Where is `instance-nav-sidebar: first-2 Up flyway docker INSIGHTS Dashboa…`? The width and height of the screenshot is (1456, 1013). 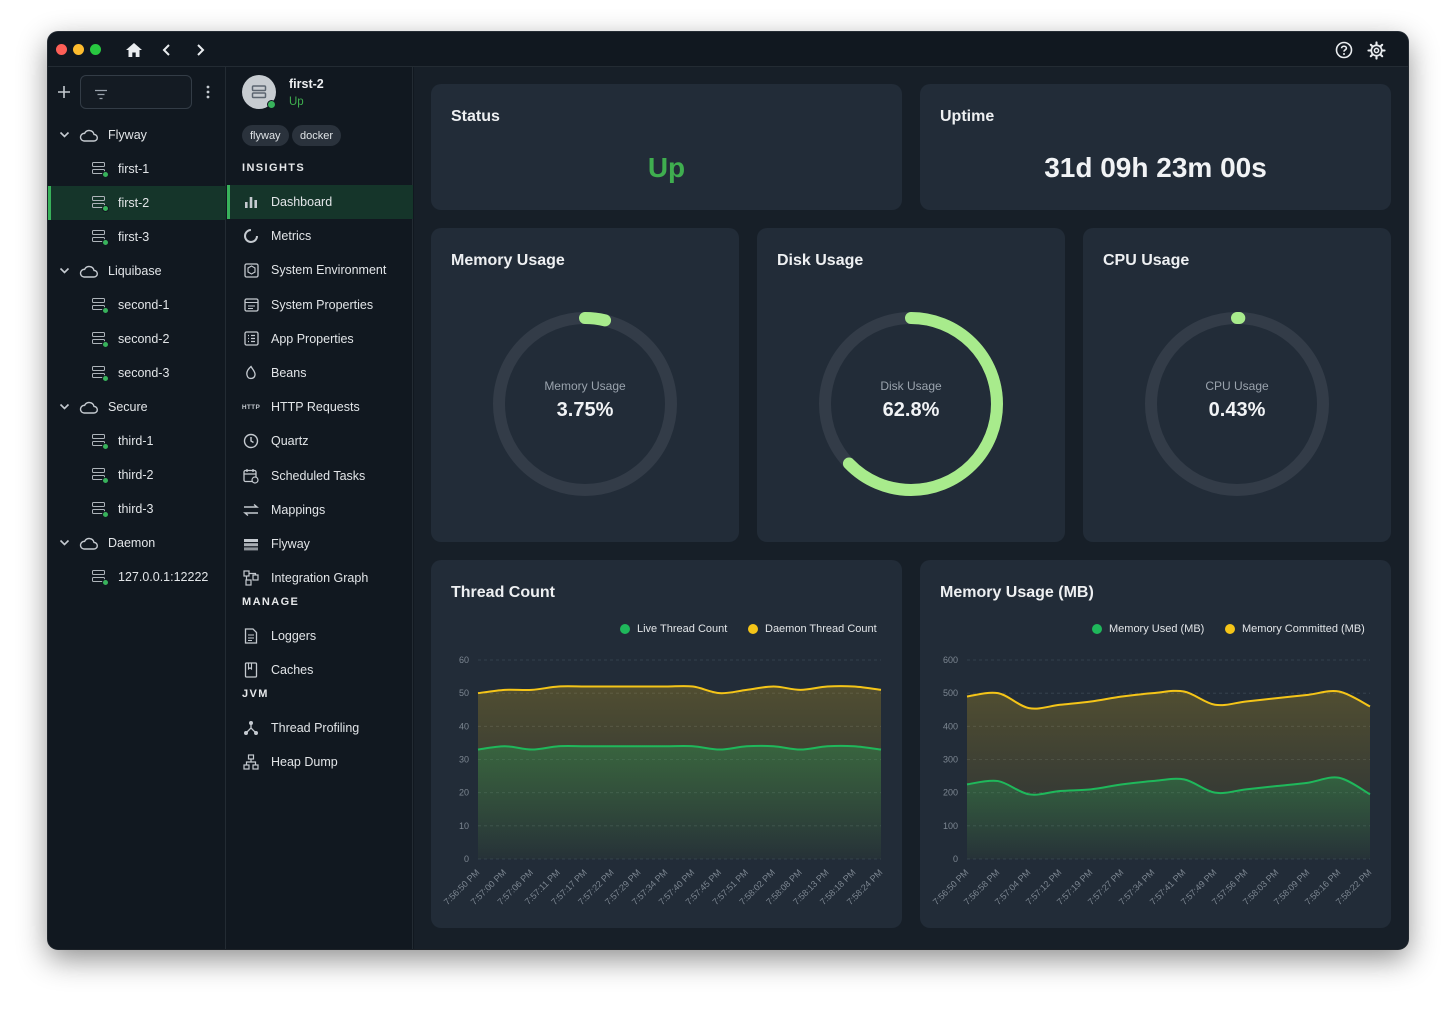
instance-nav-sidebar: first-2 Up flyway docker INSIGHTS Dashboa… is located at coordinates (320, 508).